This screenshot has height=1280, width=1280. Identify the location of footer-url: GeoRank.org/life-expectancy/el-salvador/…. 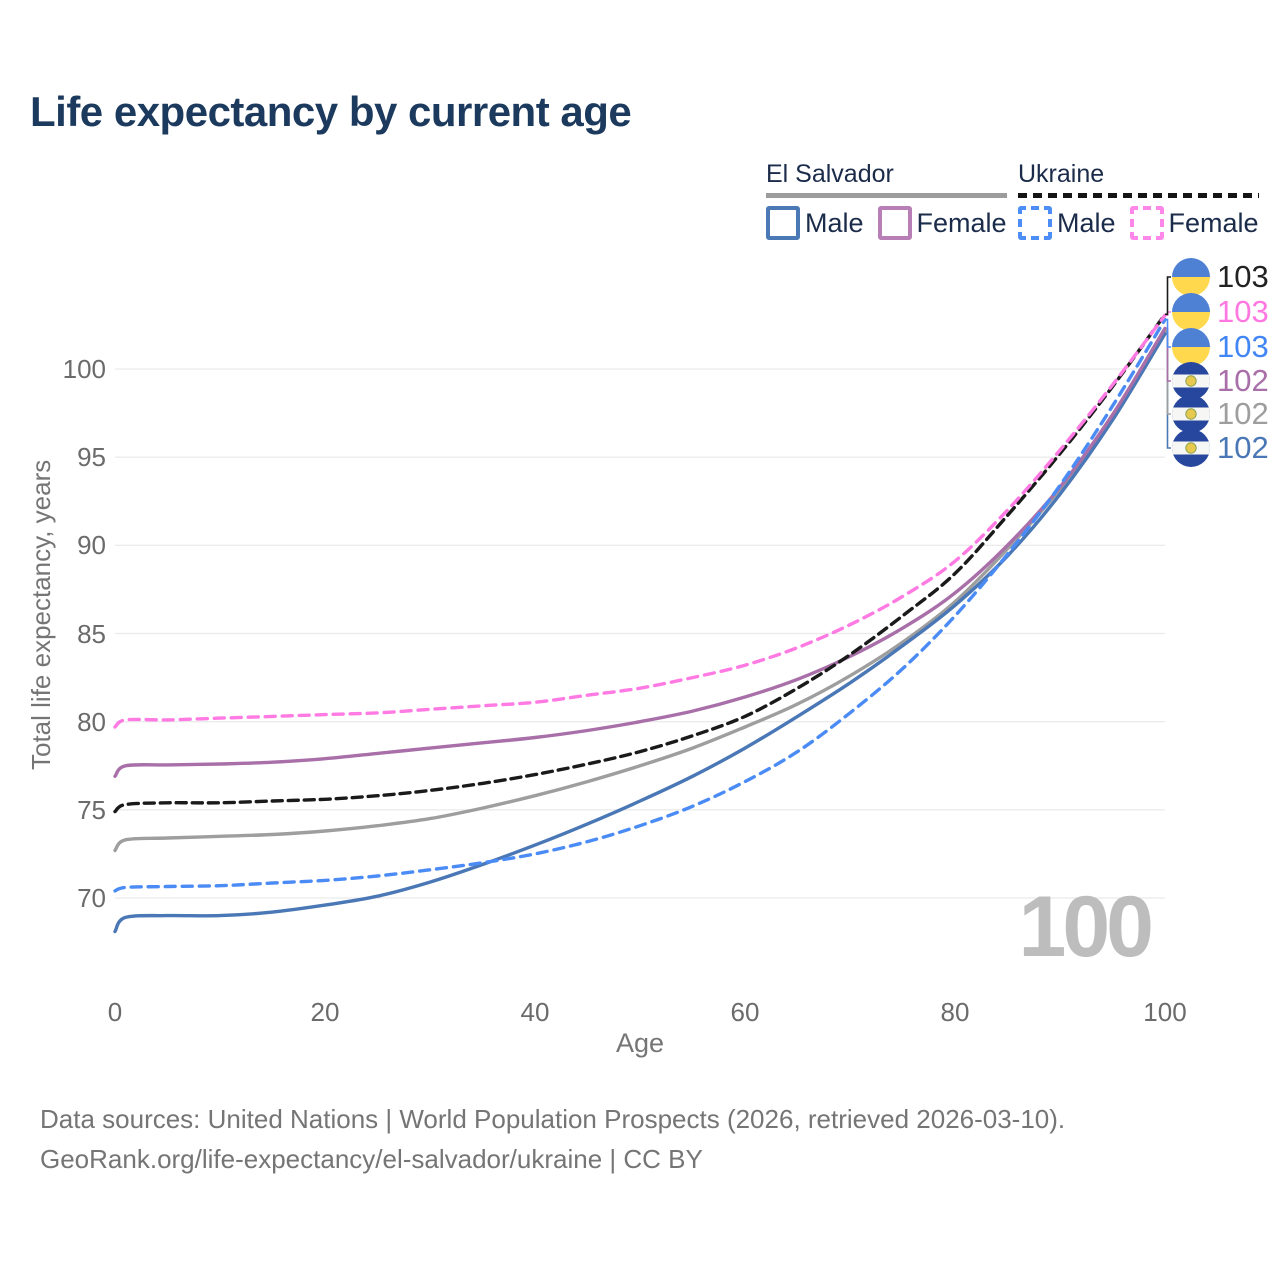
(371, 1159).